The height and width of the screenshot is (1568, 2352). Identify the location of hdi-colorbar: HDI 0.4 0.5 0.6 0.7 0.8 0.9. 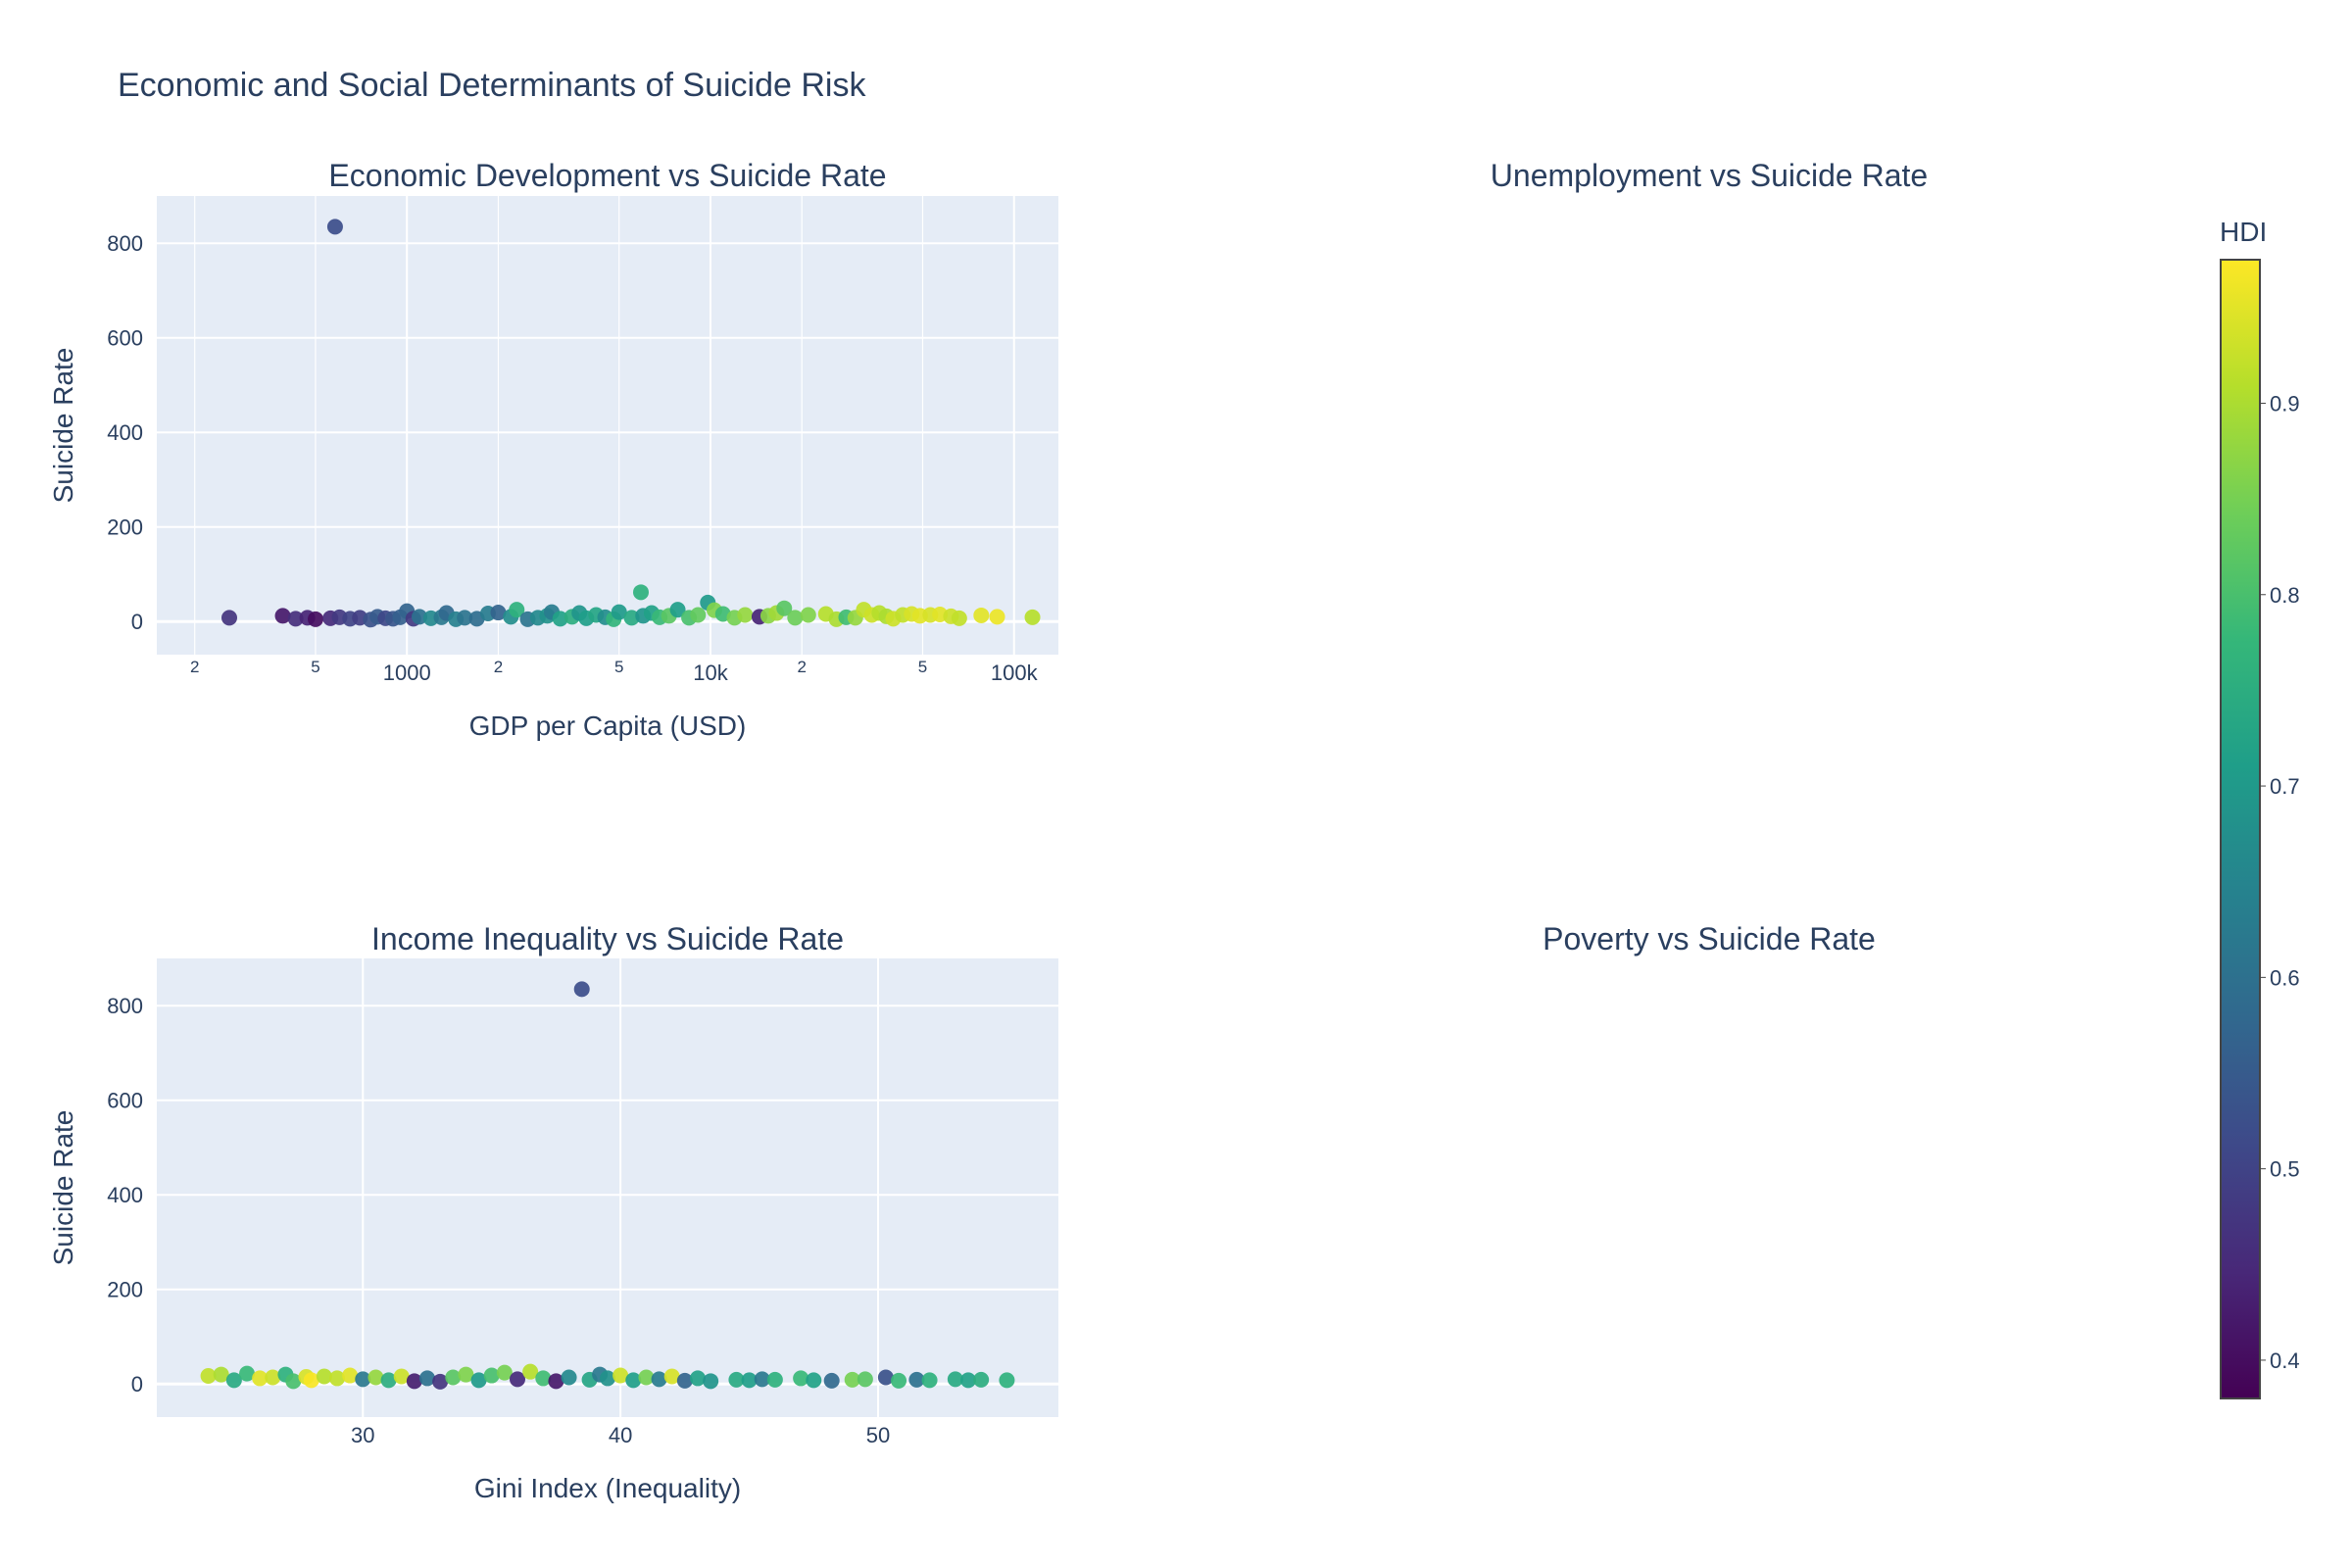
(2260, 808).